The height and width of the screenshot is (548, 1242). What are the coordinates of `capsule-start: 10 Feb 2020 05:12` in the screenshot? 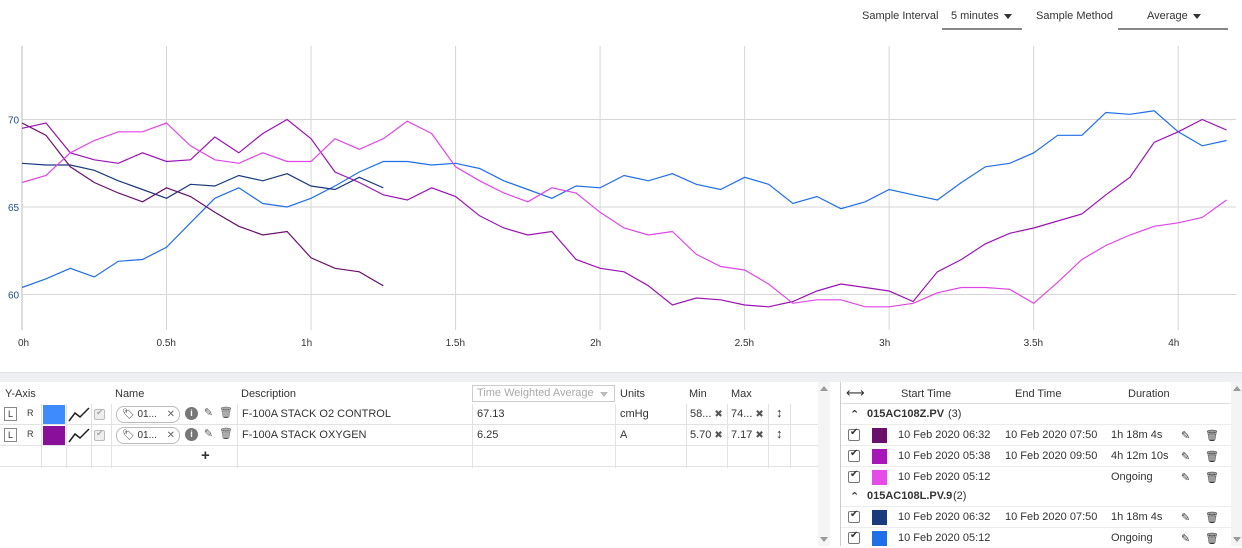 It's located at (944, 477).